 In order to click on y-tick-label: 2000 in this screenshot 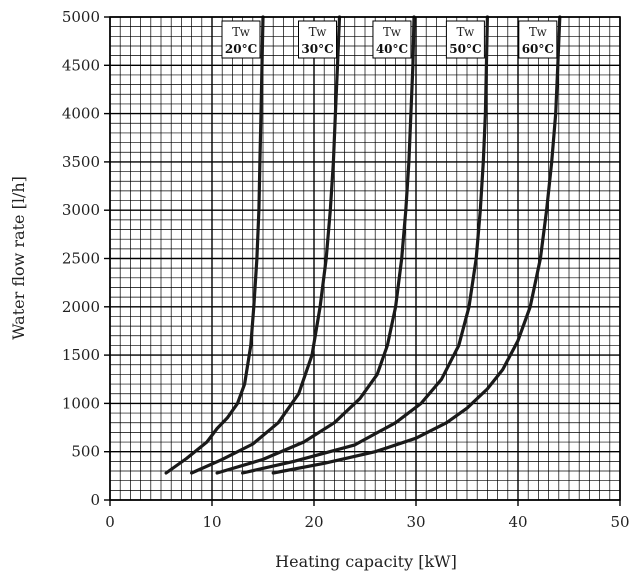, I will do `click(81, 307)`.